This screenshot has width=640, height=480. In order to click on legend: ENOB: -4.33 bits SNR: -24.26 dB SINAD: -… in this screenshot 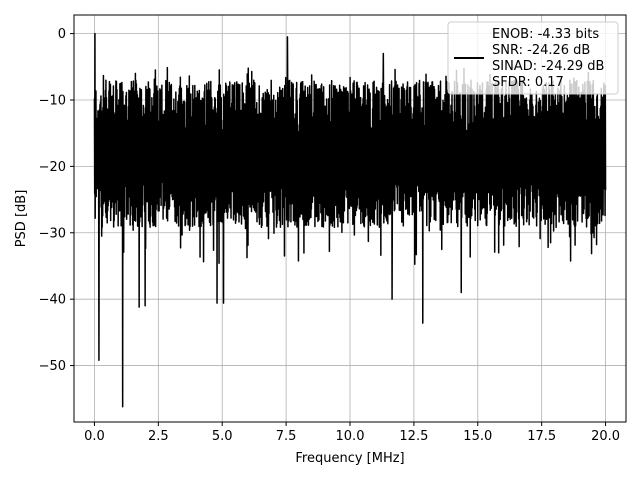, I will do `click(533, 58)`.